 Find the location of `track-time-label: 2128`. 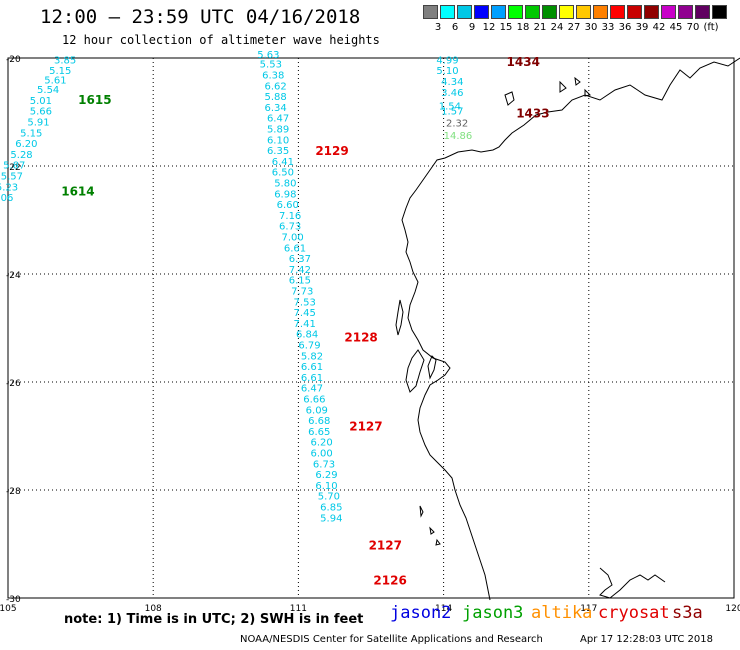

track-time-label: 2128 is located at coordinates (360, 338).